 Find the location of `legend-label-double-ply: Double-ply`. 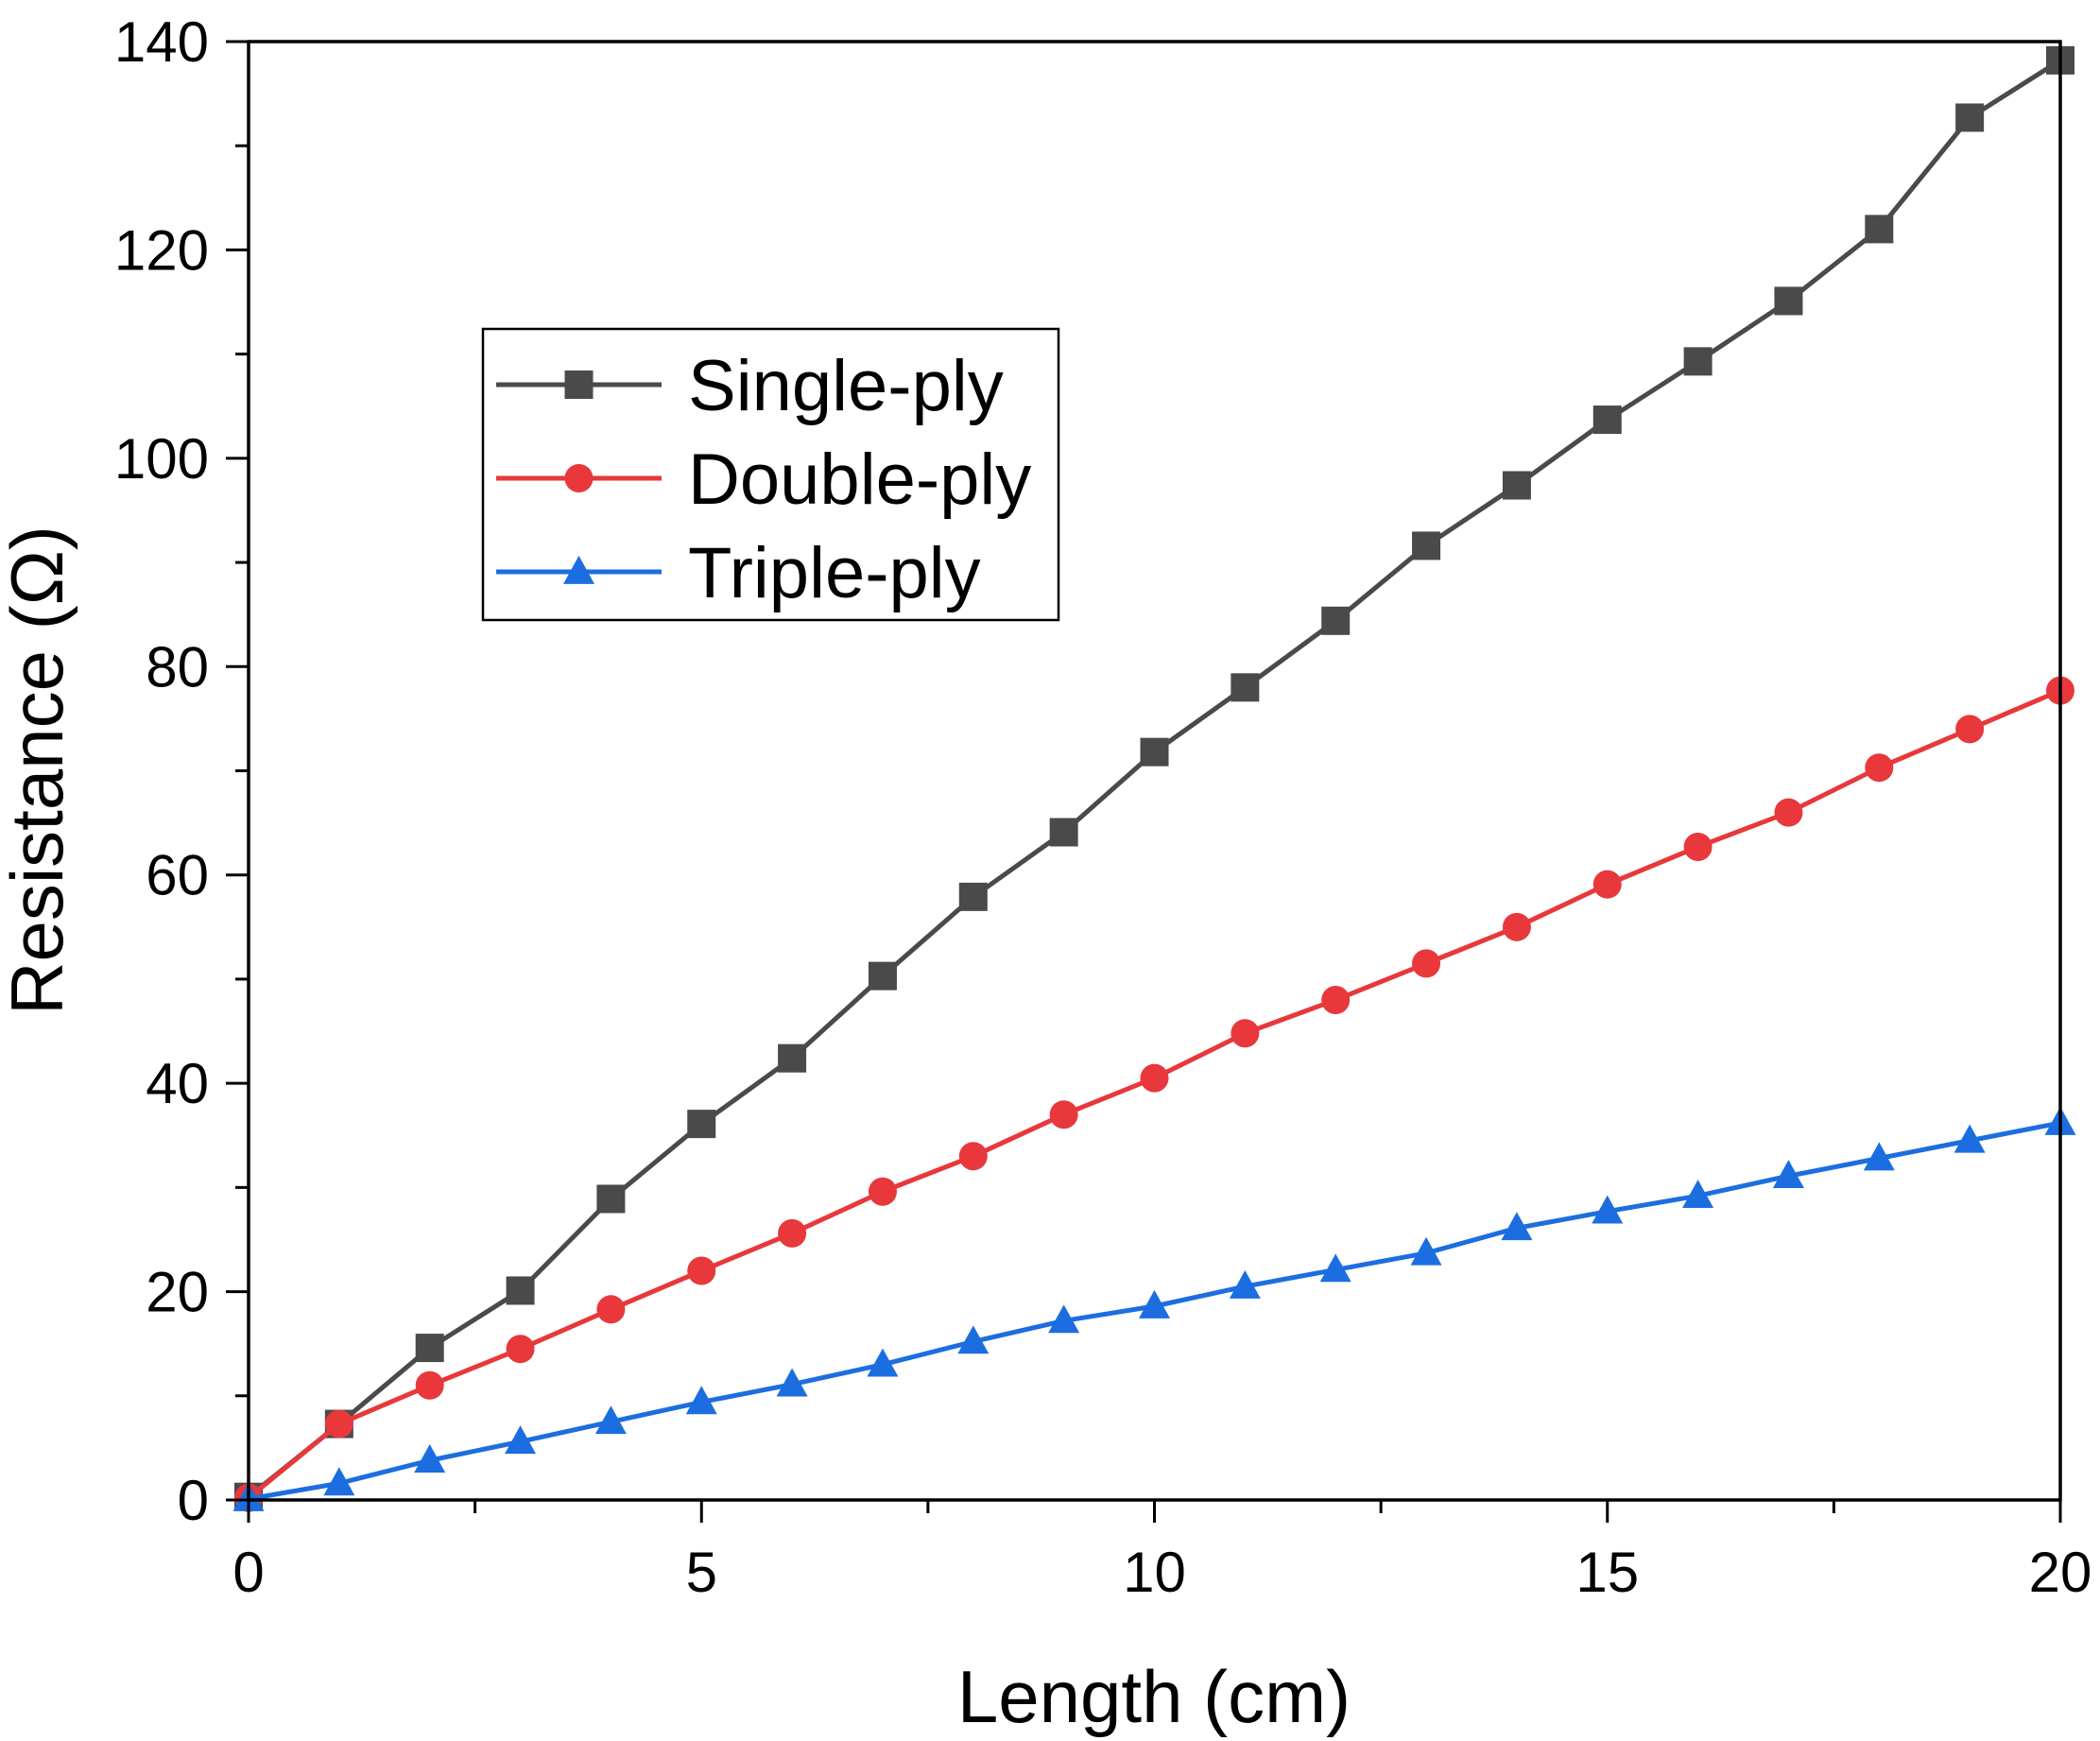

legend-label-double-ply: Double-ply is located at coordinates (859, 480).